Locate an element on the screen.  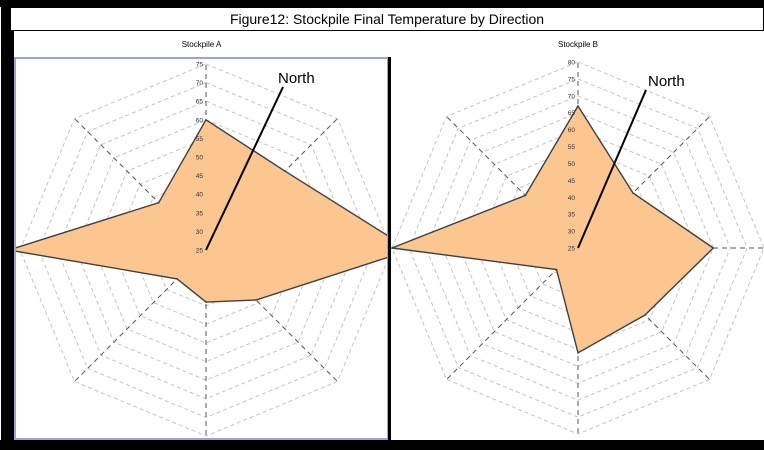
tick-label-b-1: 30 is located at coordinates (572, 232).